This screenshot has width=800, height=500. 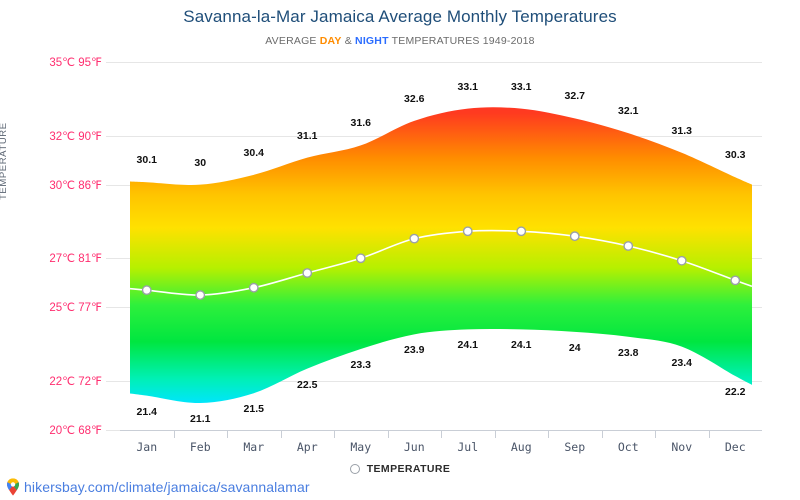 I want to click on night-temp-label: 24, so click(x=574, y=347).